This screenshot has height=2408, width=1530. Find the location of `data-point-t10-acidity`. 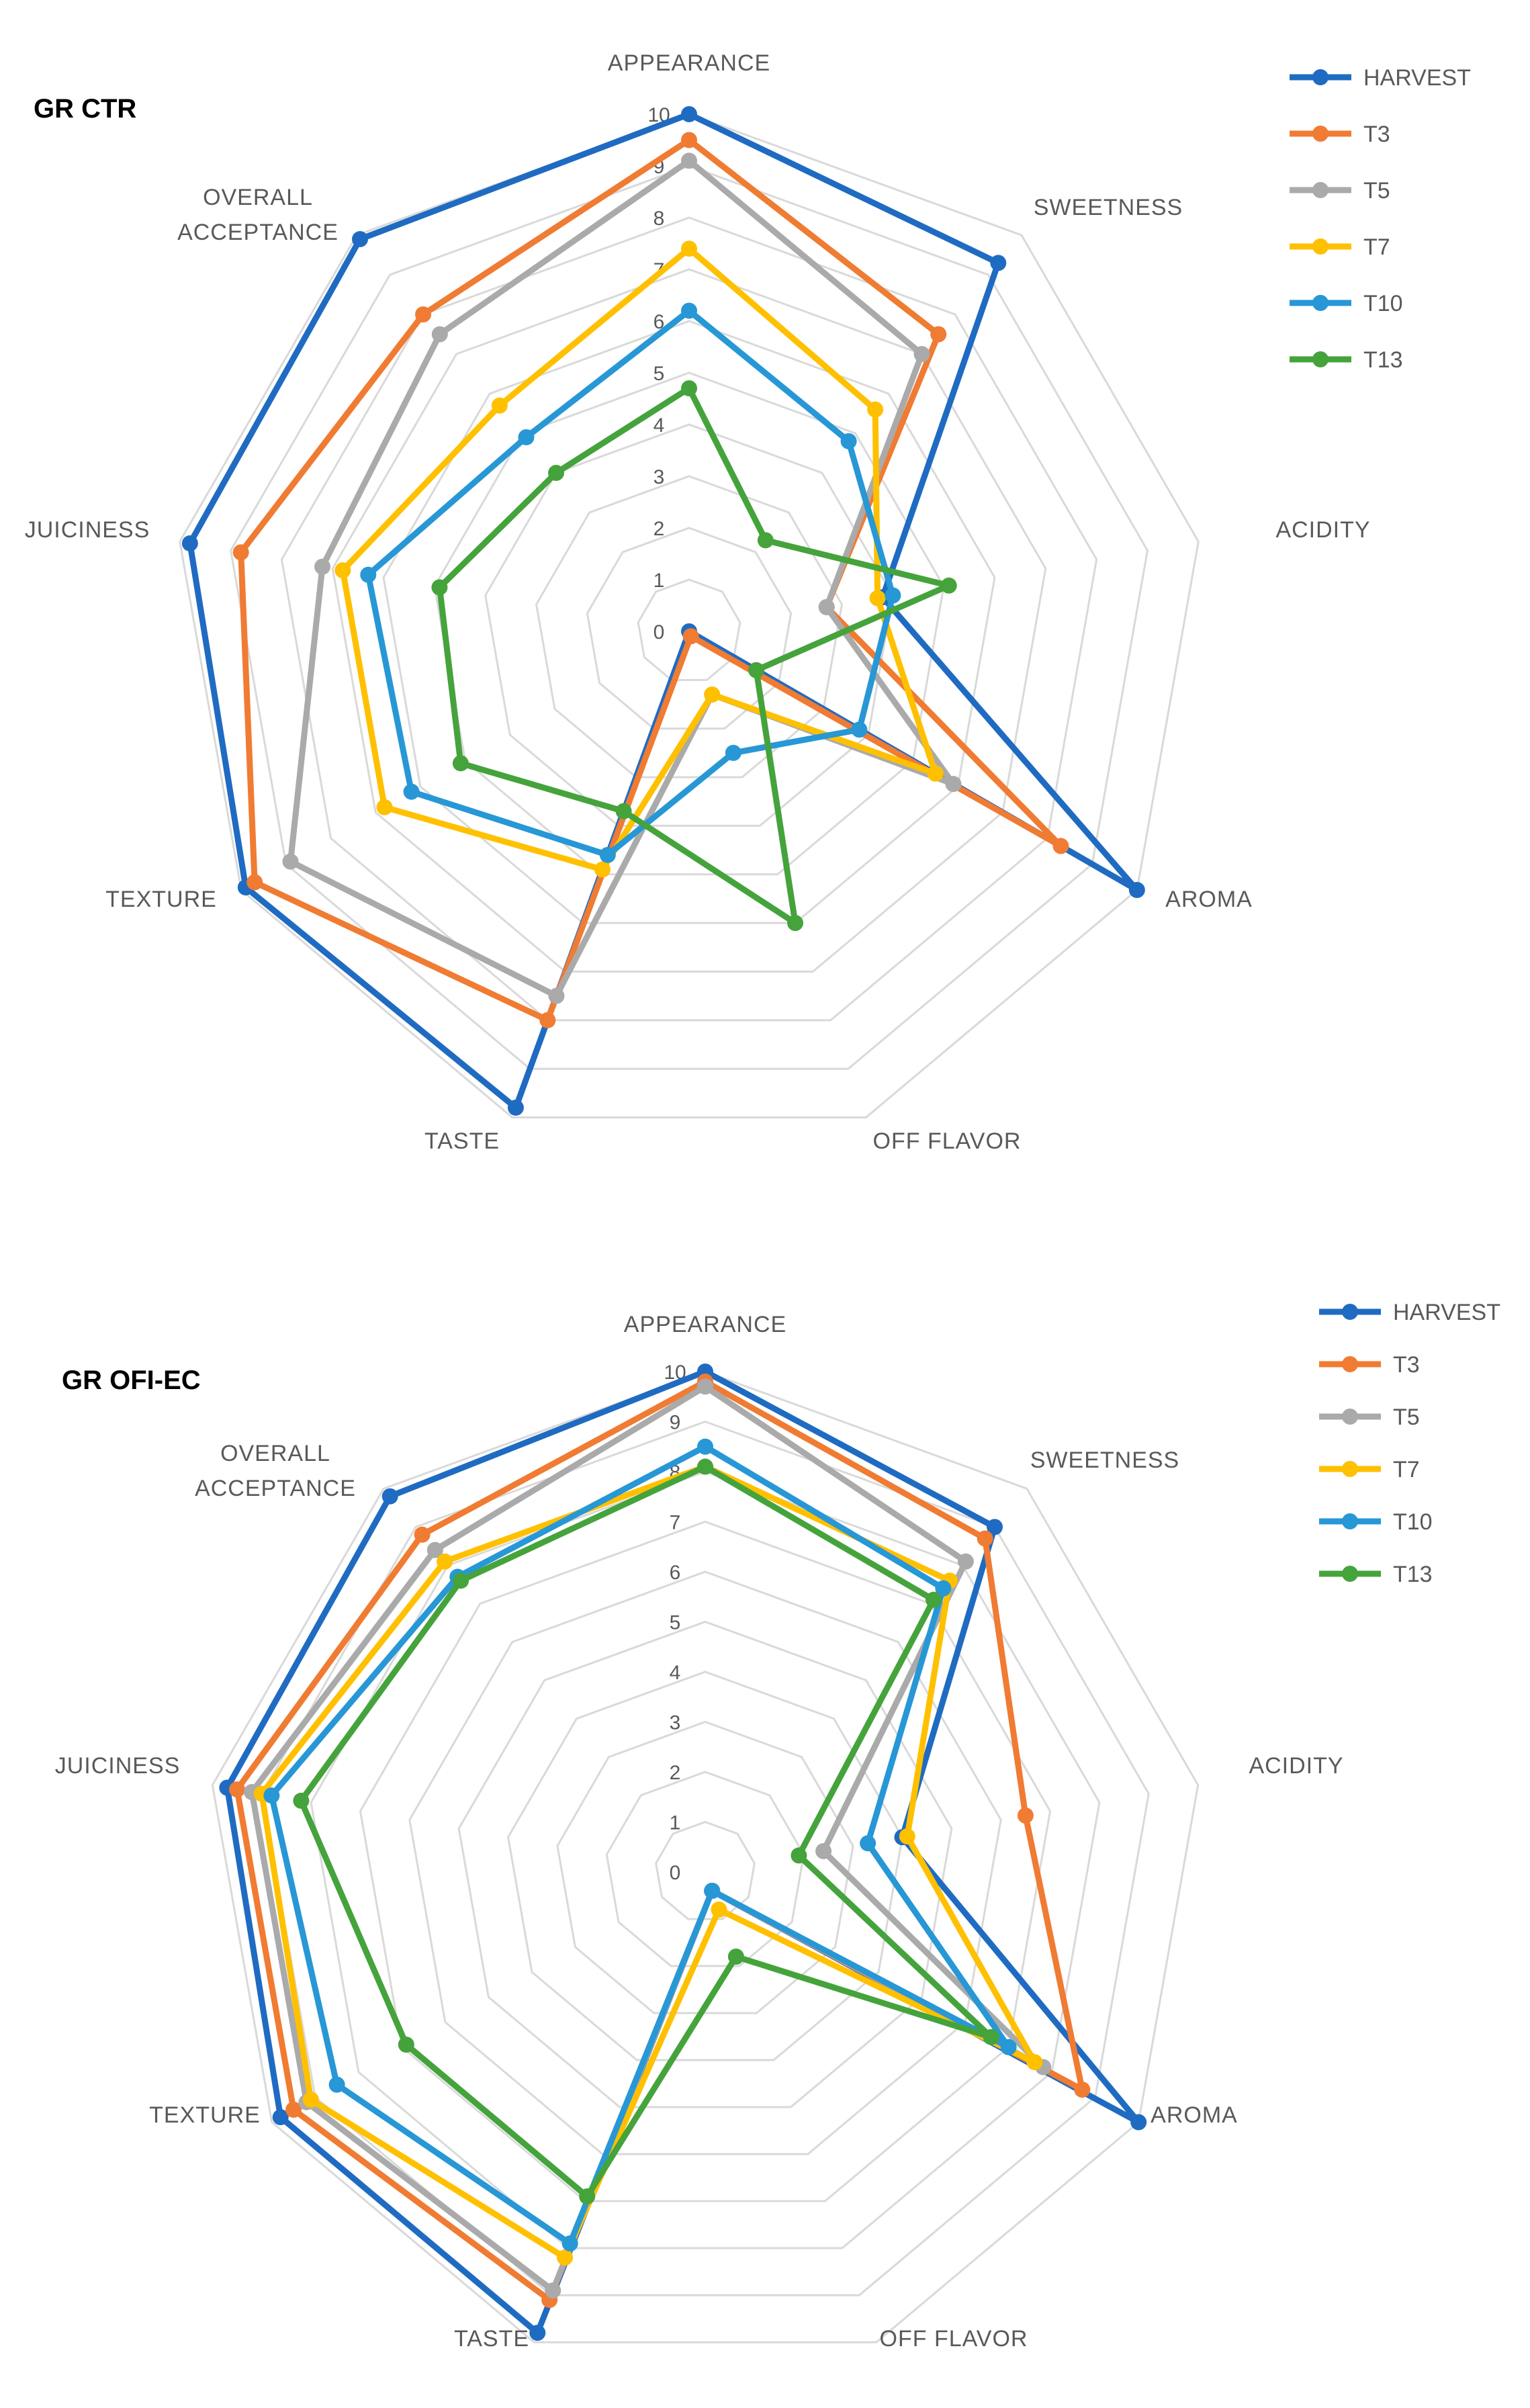

data-point-t10-acidity is located at coordinates (893, 595).